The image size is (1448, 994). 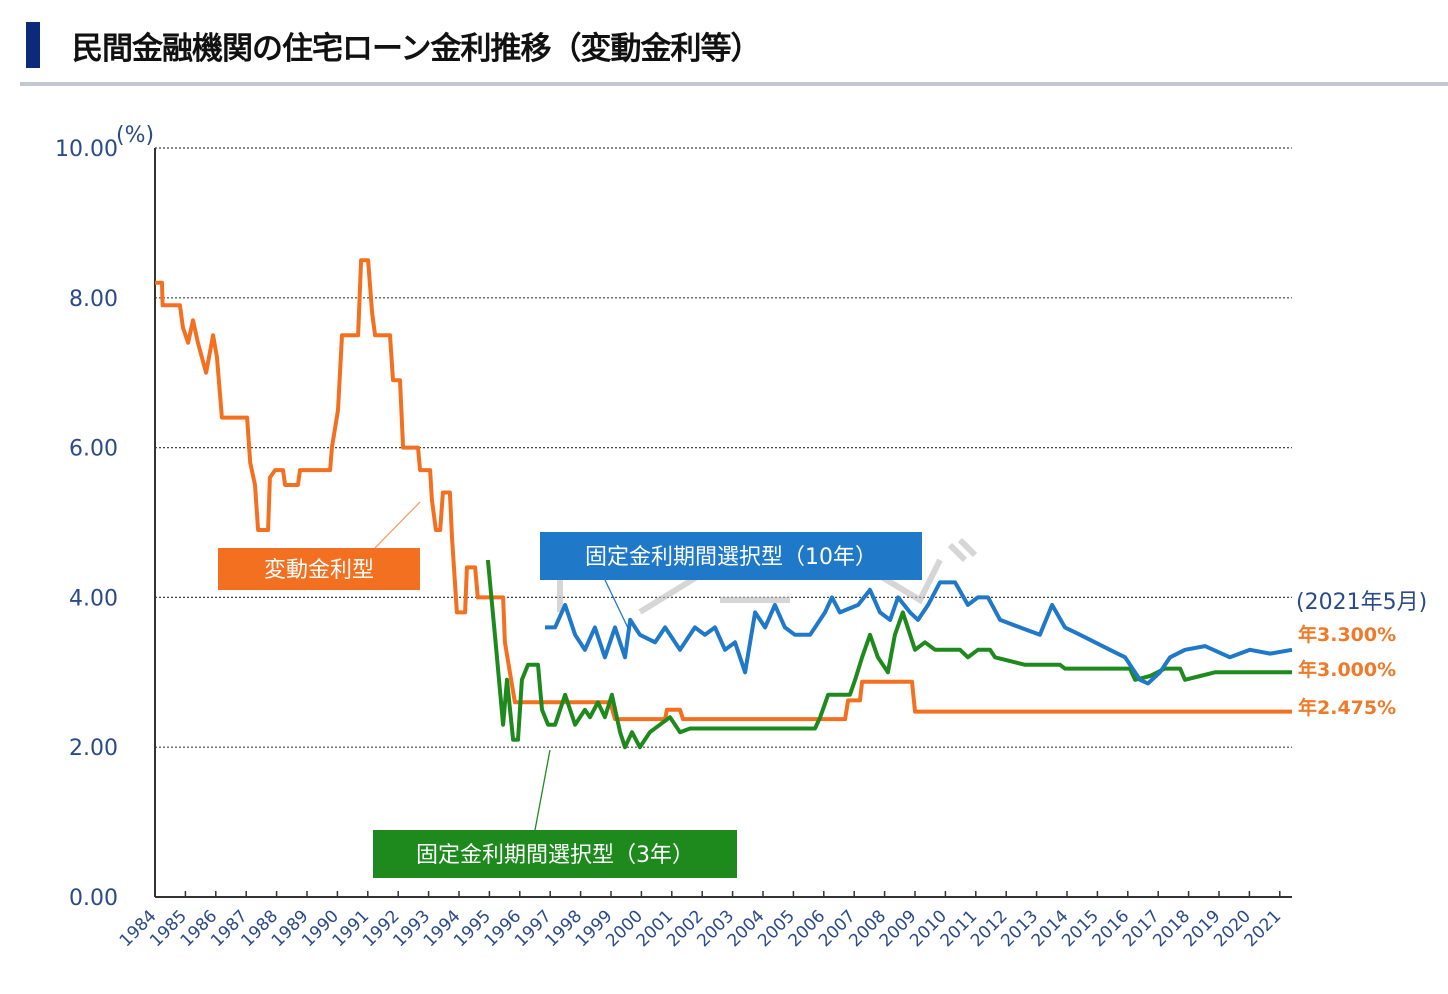 What do you see at coordinates (135, 135) in the screenshot?
I see `y-axis-unit: (%)` at bounding box center [135, 135].